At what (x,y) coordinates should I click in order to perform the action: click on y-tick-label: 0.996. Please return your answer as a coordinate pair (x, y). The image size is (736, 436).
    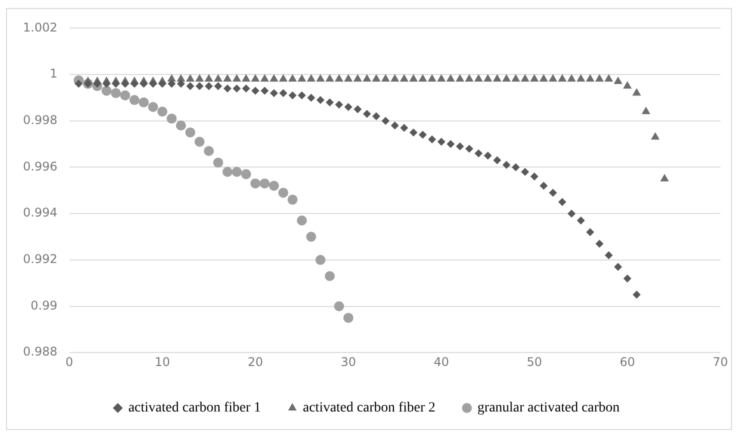
    Looking at the image, I should click on (40, 166).